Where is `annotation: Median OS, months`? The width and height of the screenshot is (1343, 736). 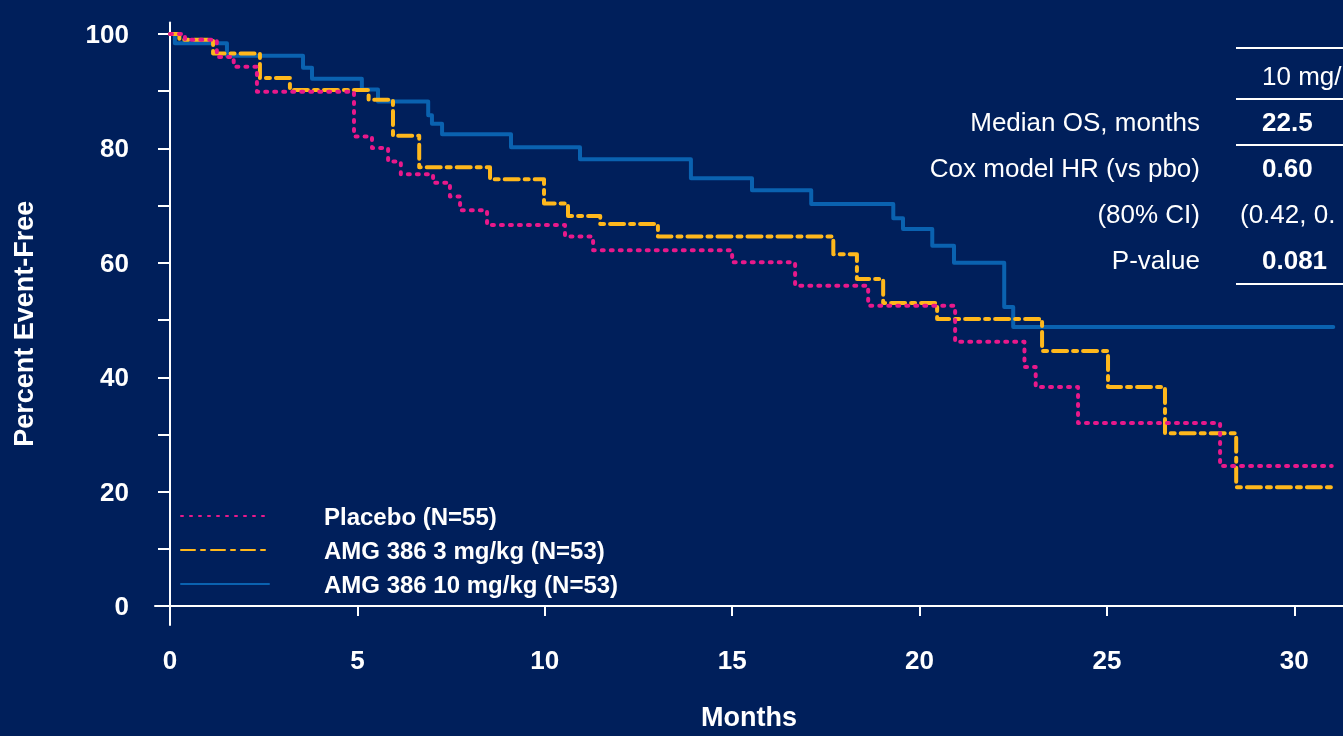 annotation: Median OS, months is located at coordinates (1085, 122).